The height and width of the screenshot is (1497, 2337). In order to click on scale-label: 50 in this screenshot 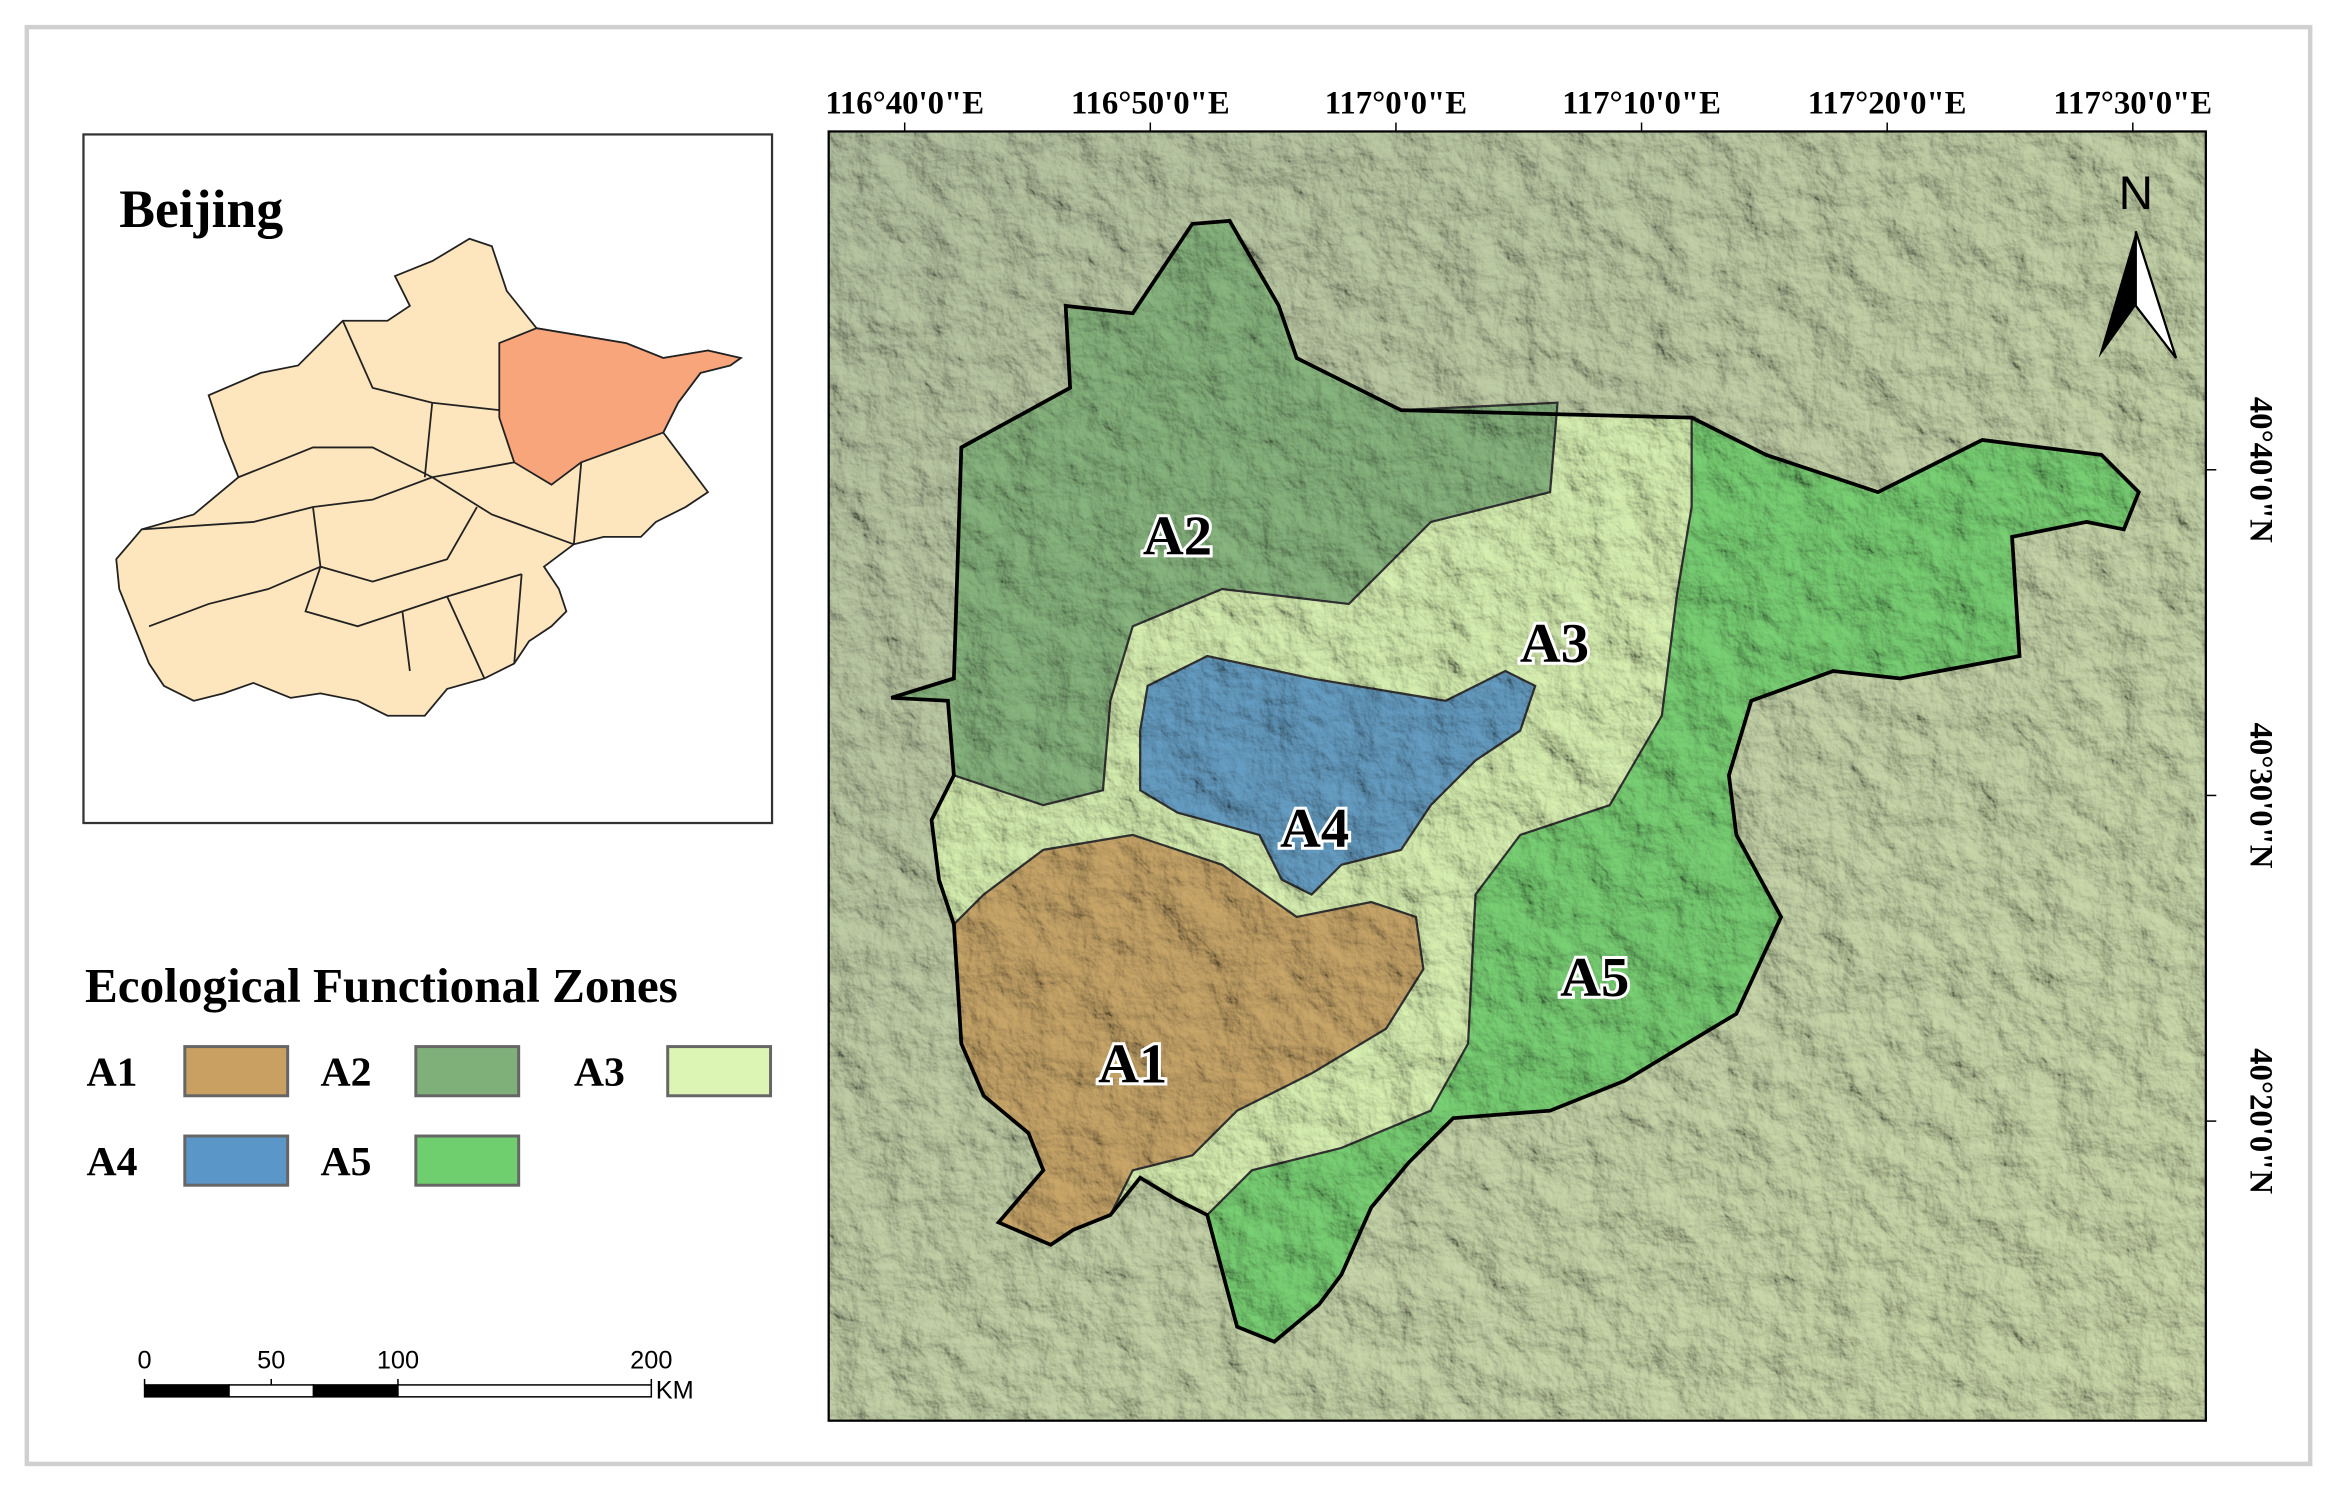, I will do `click(271, 1361)`.